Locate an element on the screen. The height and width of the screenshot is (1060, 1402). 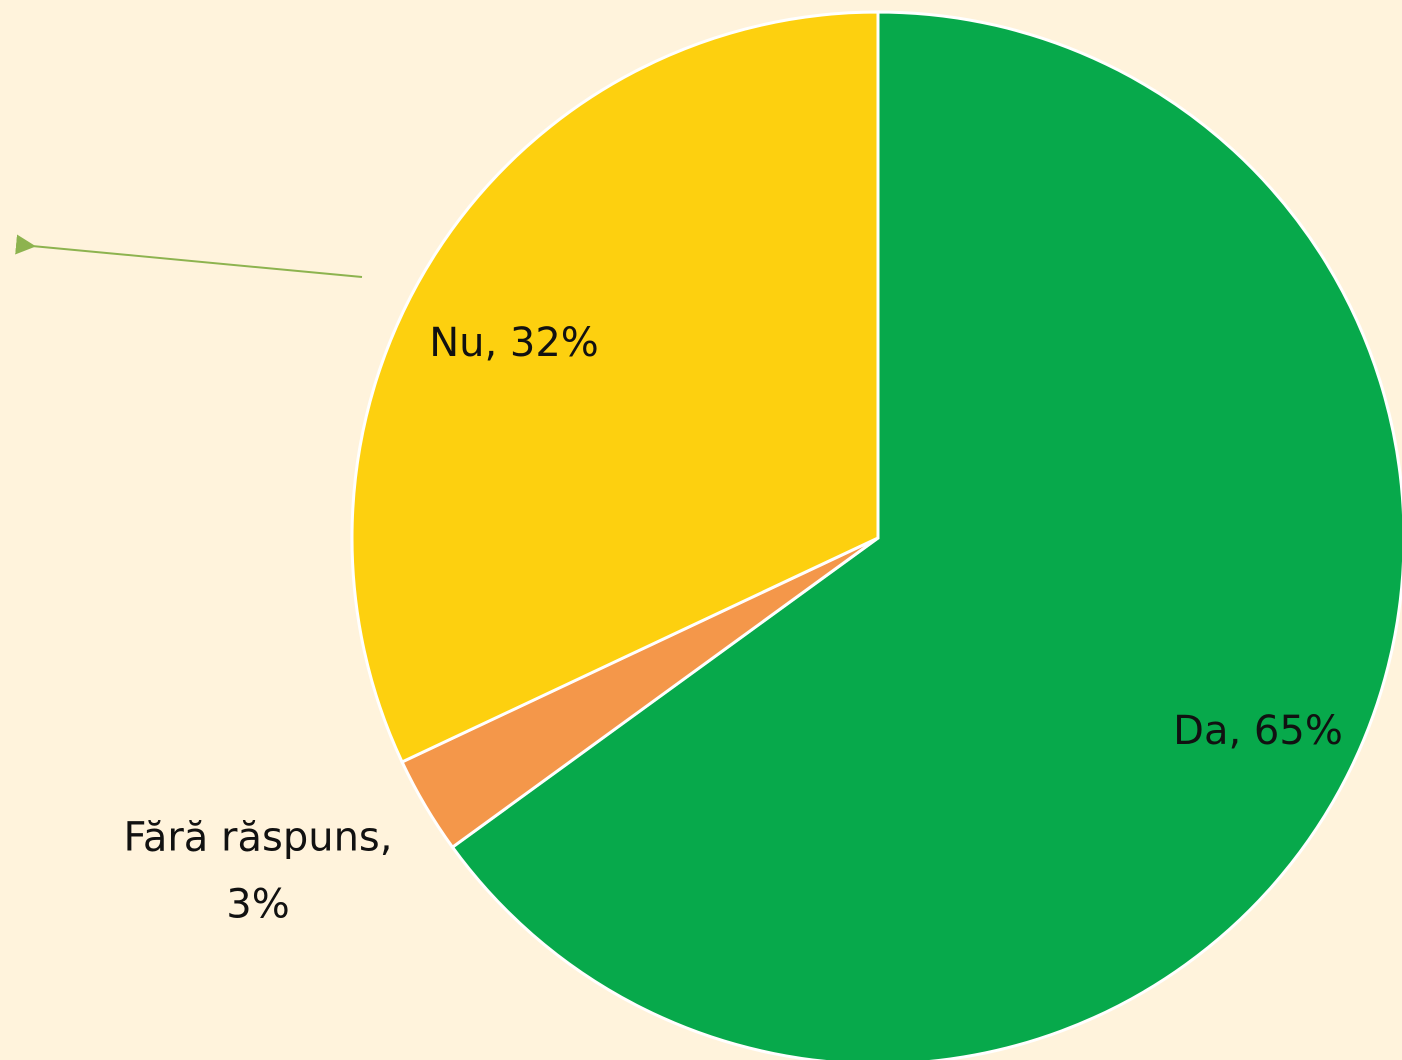
data-label: Fără răspuns, 3% is located at coordinates (258, 871).